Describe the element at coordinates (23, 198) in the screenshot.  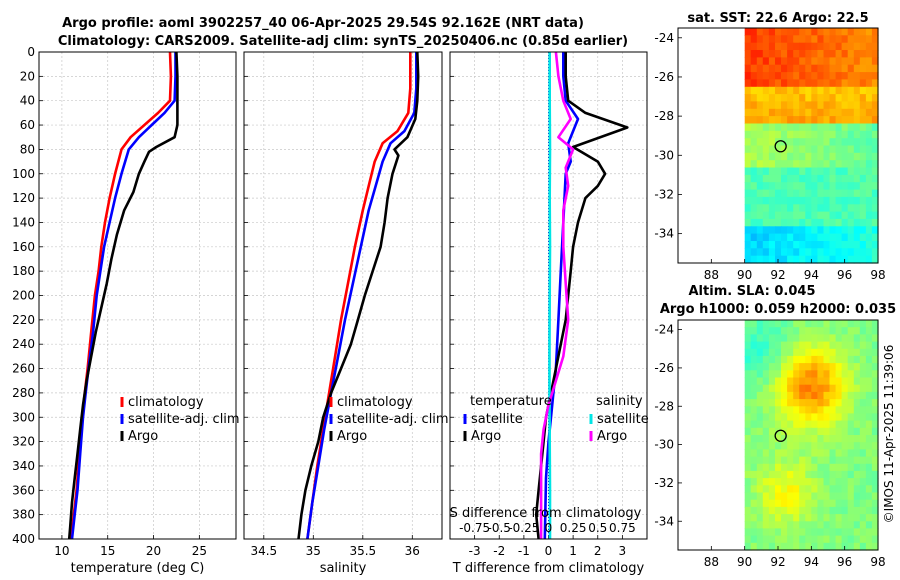
I see `y-tick-label: 120` at that location.